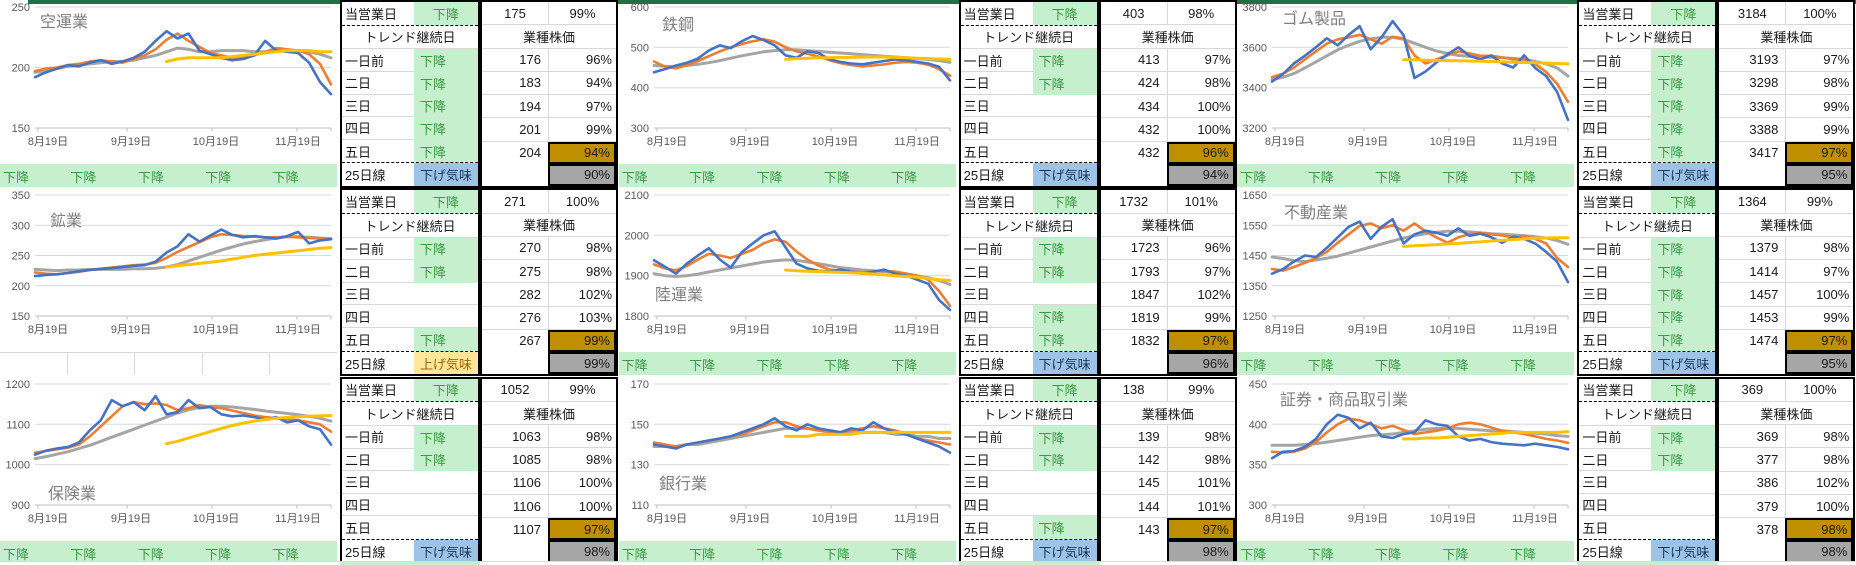  What do you see at coordinates (527, 506) in the screenshot?
I see `price-value-cell: 1106` at bounding box center [527, 506].